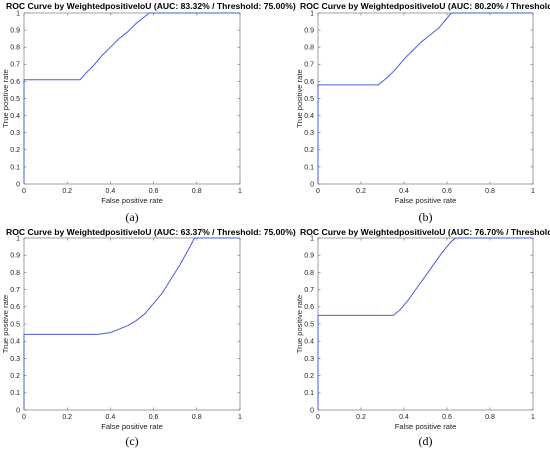 The height and width of the screenshot is (456, 550). I want to click on plot-area, so click(425, 98).